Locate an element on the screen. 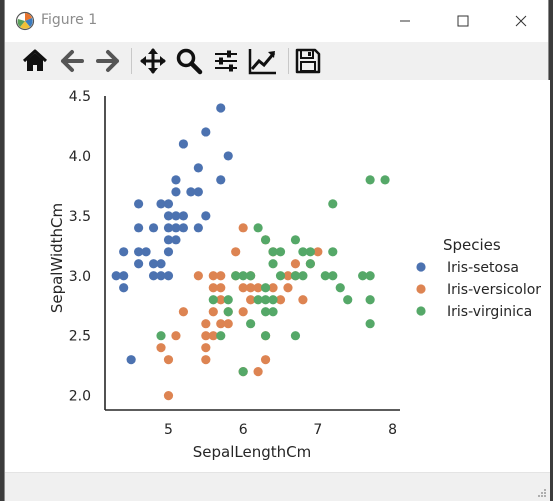  y-axis-label: SepalWidthCm is located at coordinates (57, 258).